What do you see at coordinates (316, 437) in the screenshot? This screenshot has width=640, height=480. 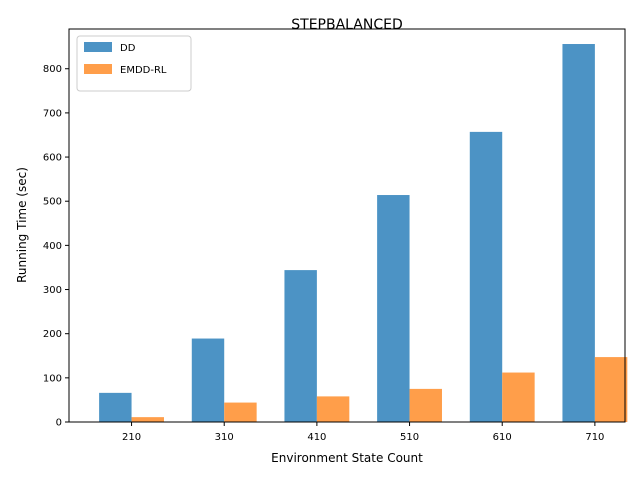 I see `x-tick-label-410: 410` at bounding box center [316, 437].